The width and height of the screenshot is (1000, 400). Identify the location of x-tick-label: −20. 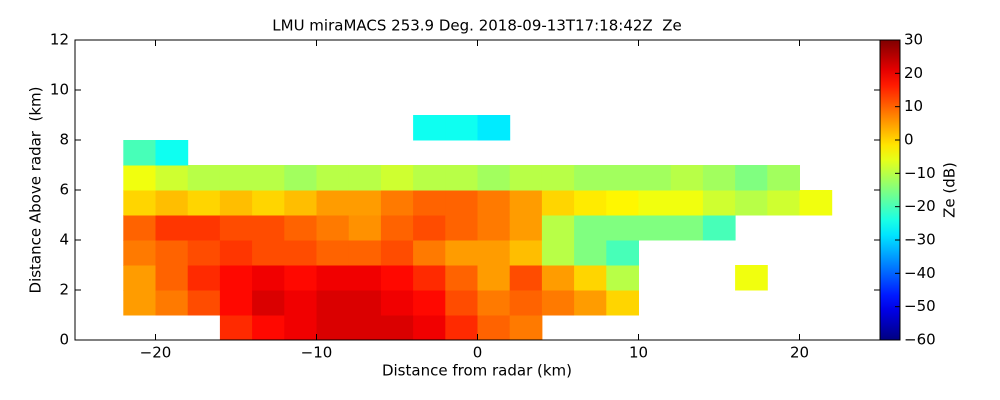
(156, 353).